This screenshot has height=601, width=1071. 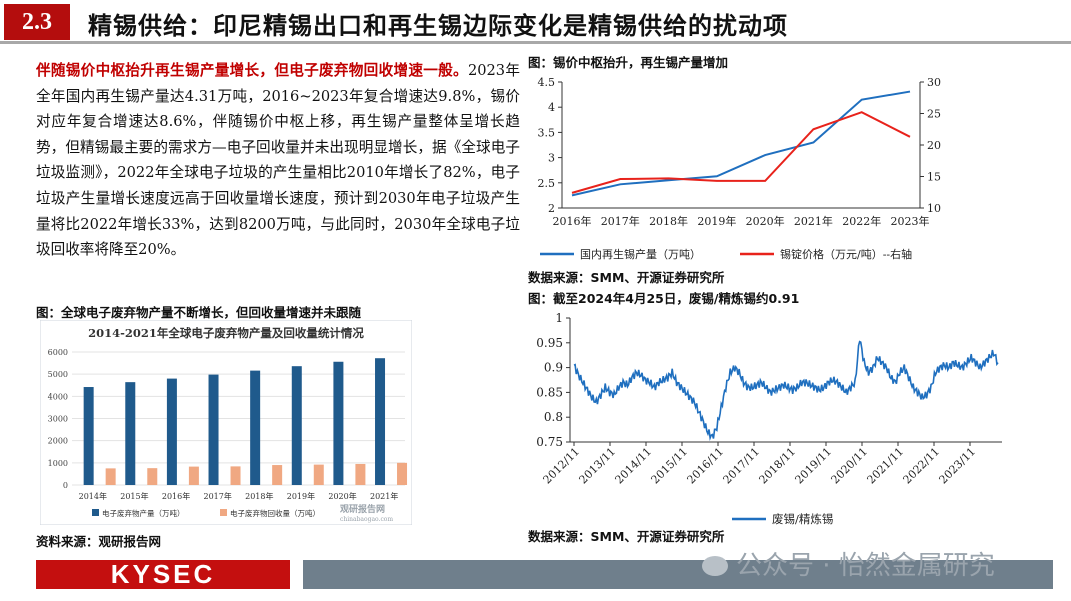 What do you see at coordinates (934, 177) in the screenshot?
I see `right-tick-label: 15` at bounding box center [934, 177].